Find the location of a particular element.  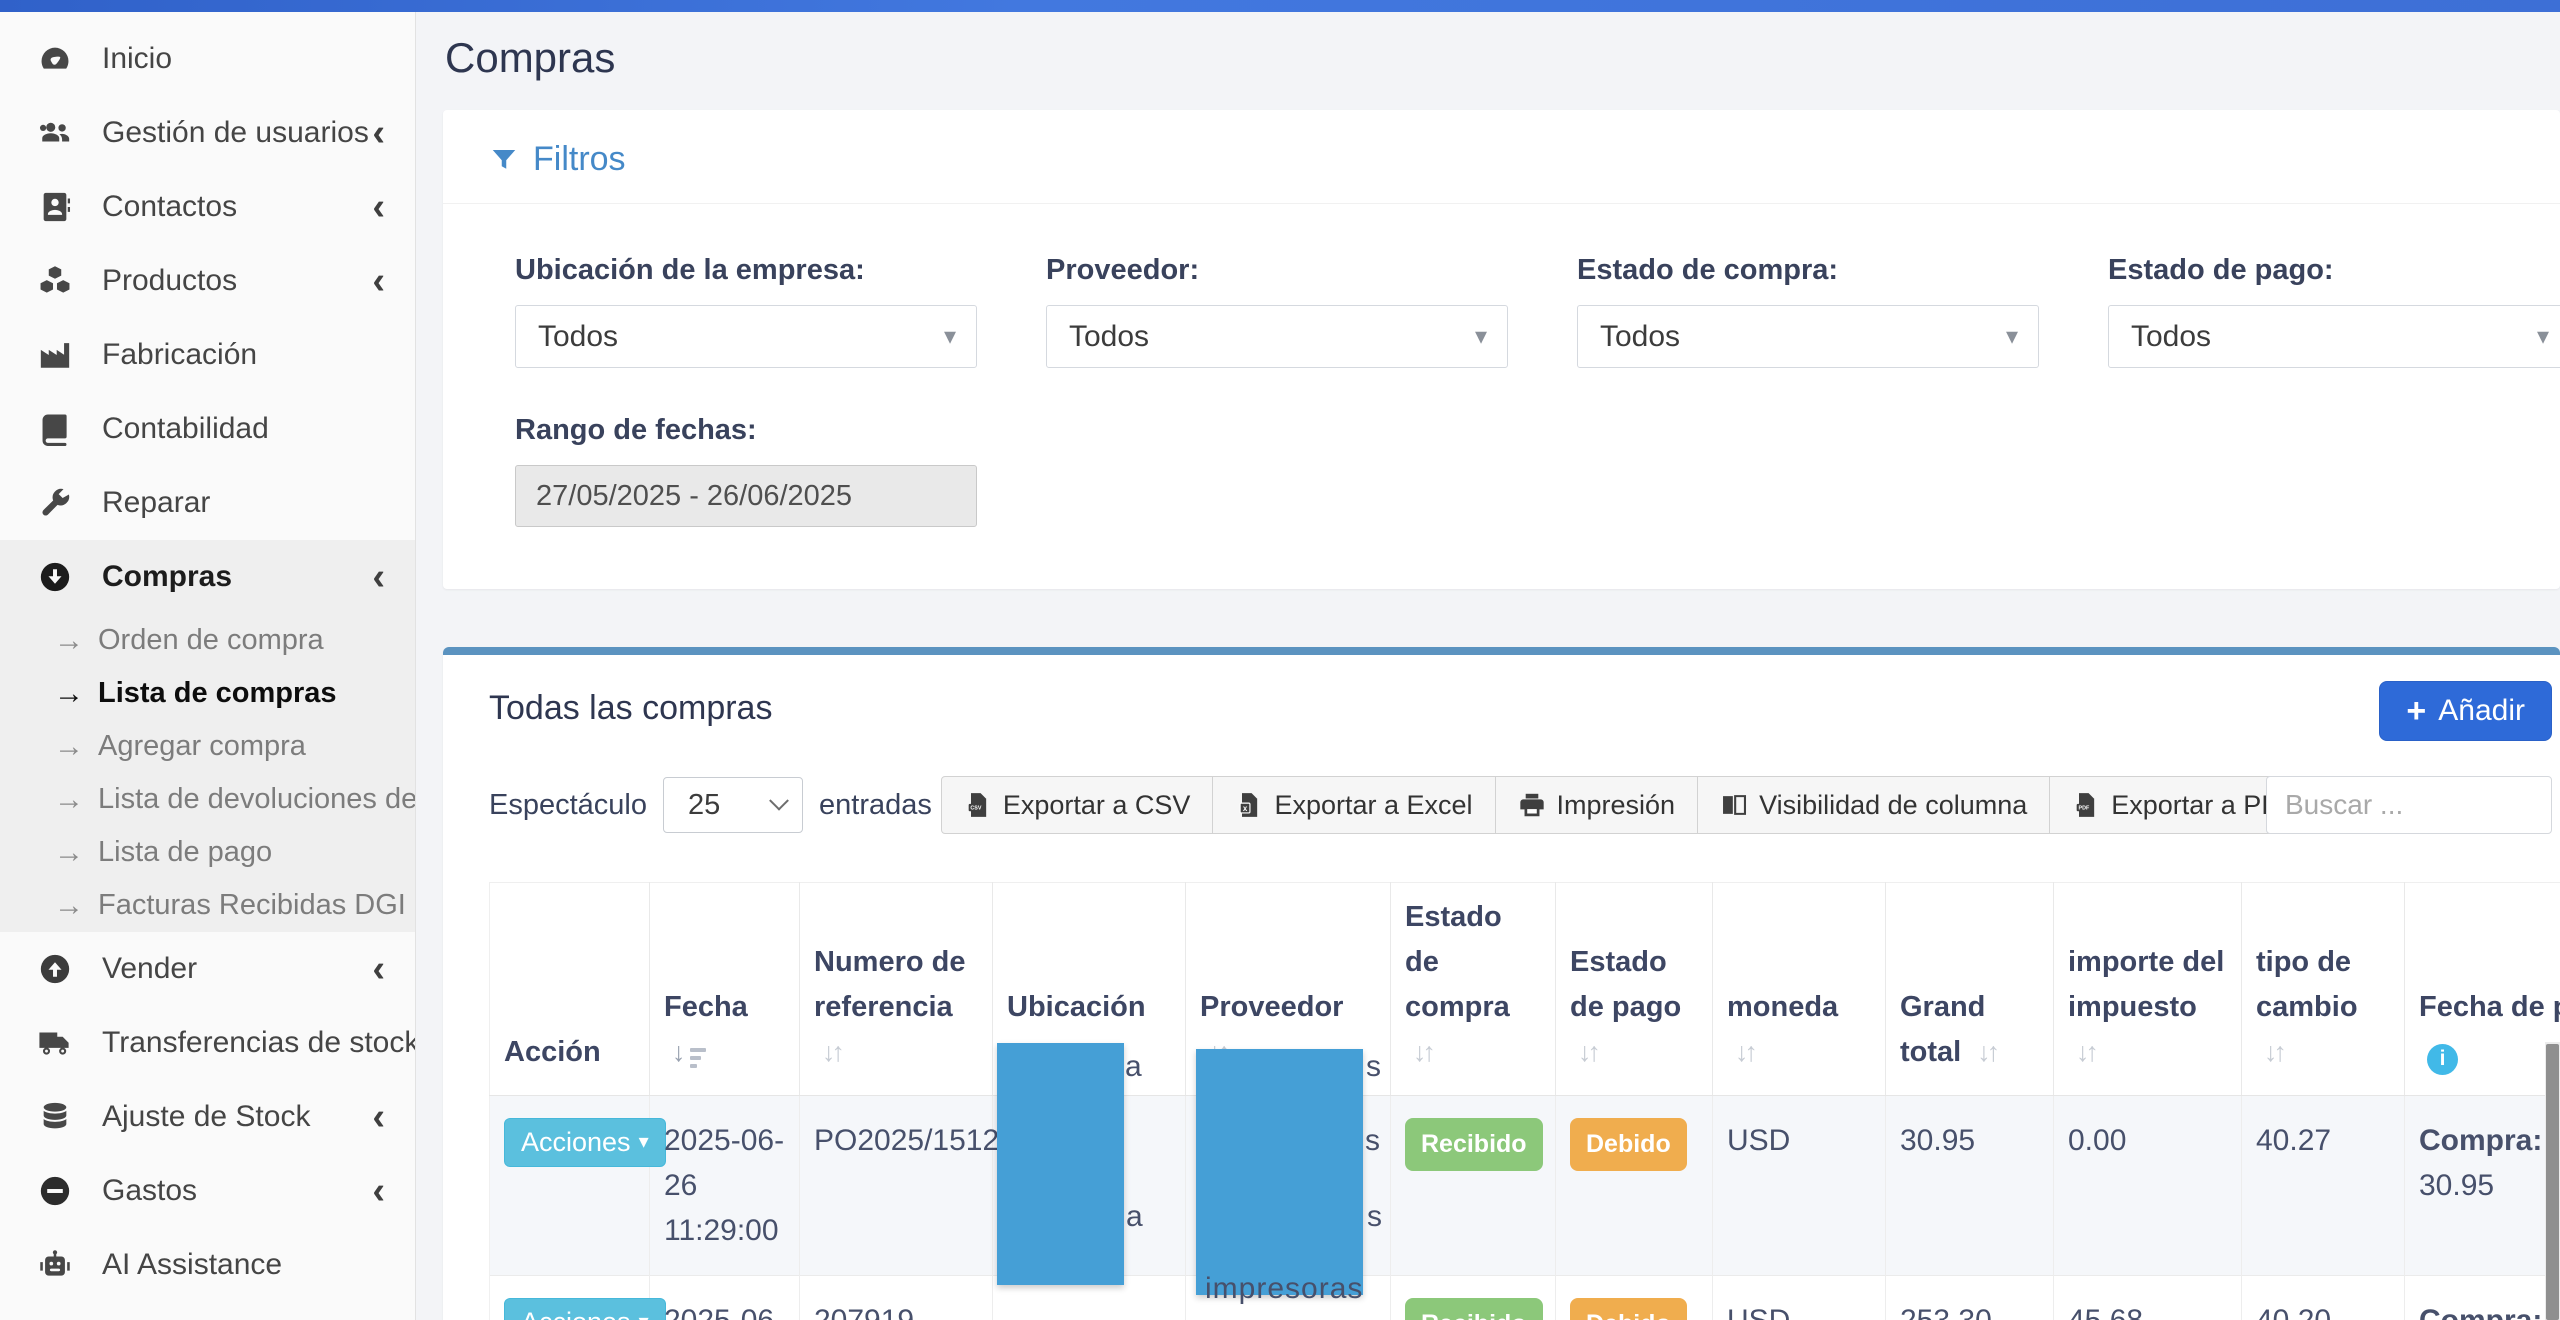

filter-field-estado-de-compra: Estado de compra: Todos ▾ is located at coordinates (1842, 311).